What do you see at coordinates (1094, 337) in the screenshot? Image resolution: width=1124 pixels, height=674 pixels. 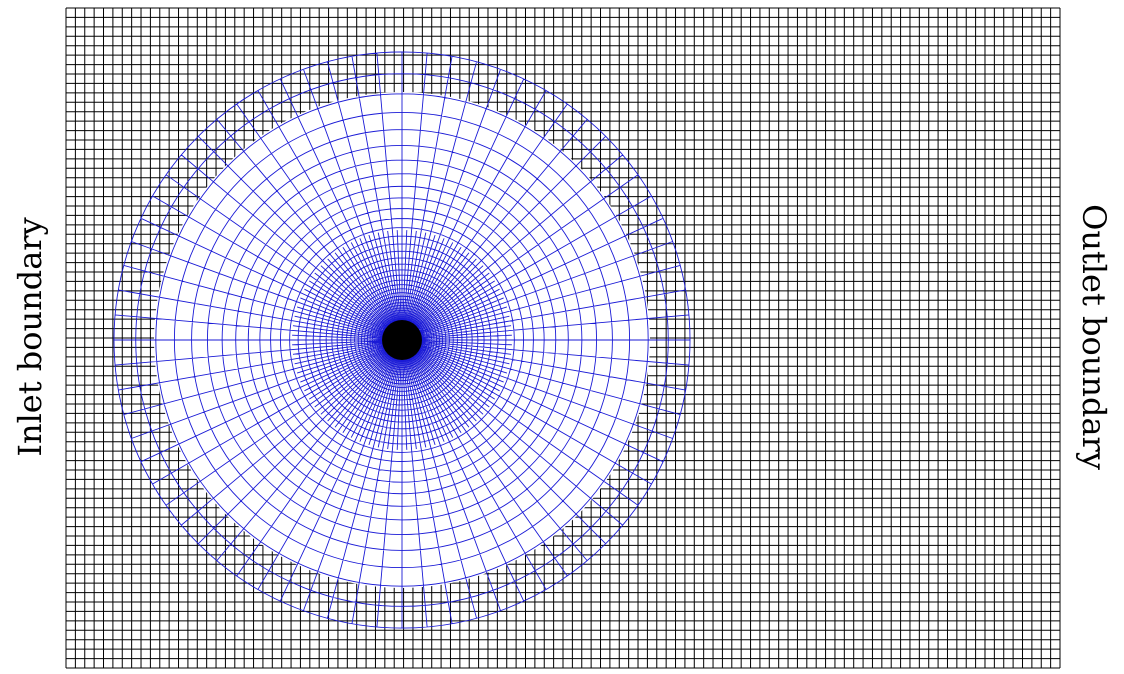 I see `outlet-boundary-label: Outlet boundary` at bounding box center [1094, 337].